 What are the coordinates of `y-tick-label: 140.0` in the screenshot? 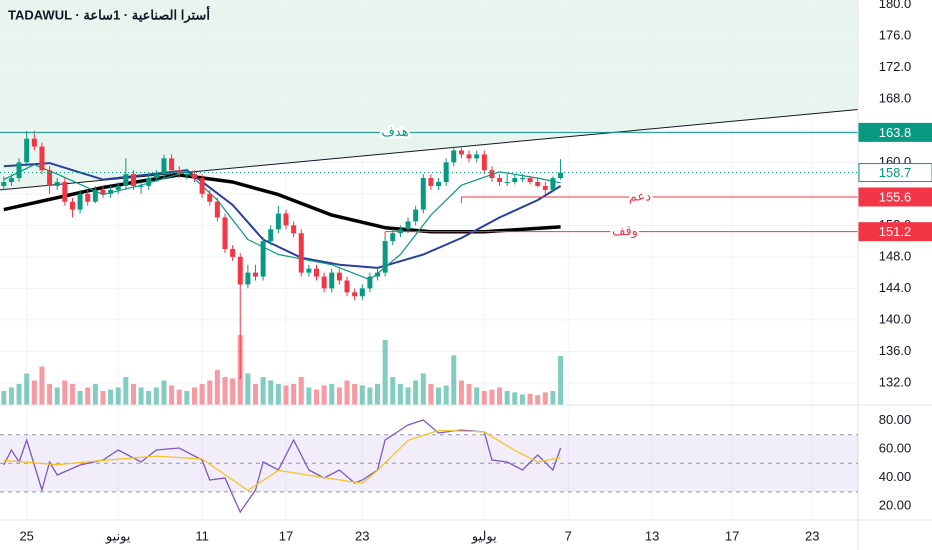 It's located at (895, 318).